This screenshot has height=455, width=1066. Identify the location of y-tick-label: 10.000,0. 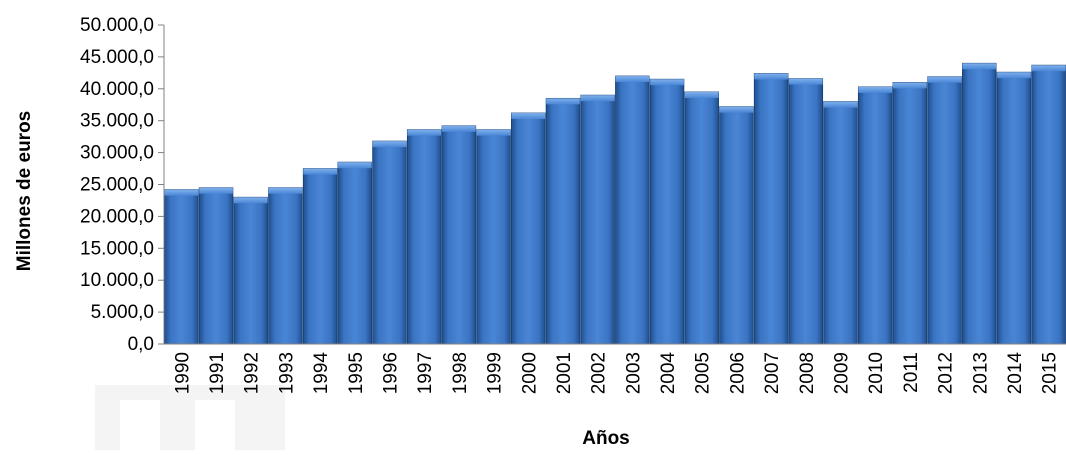
(117, 280).